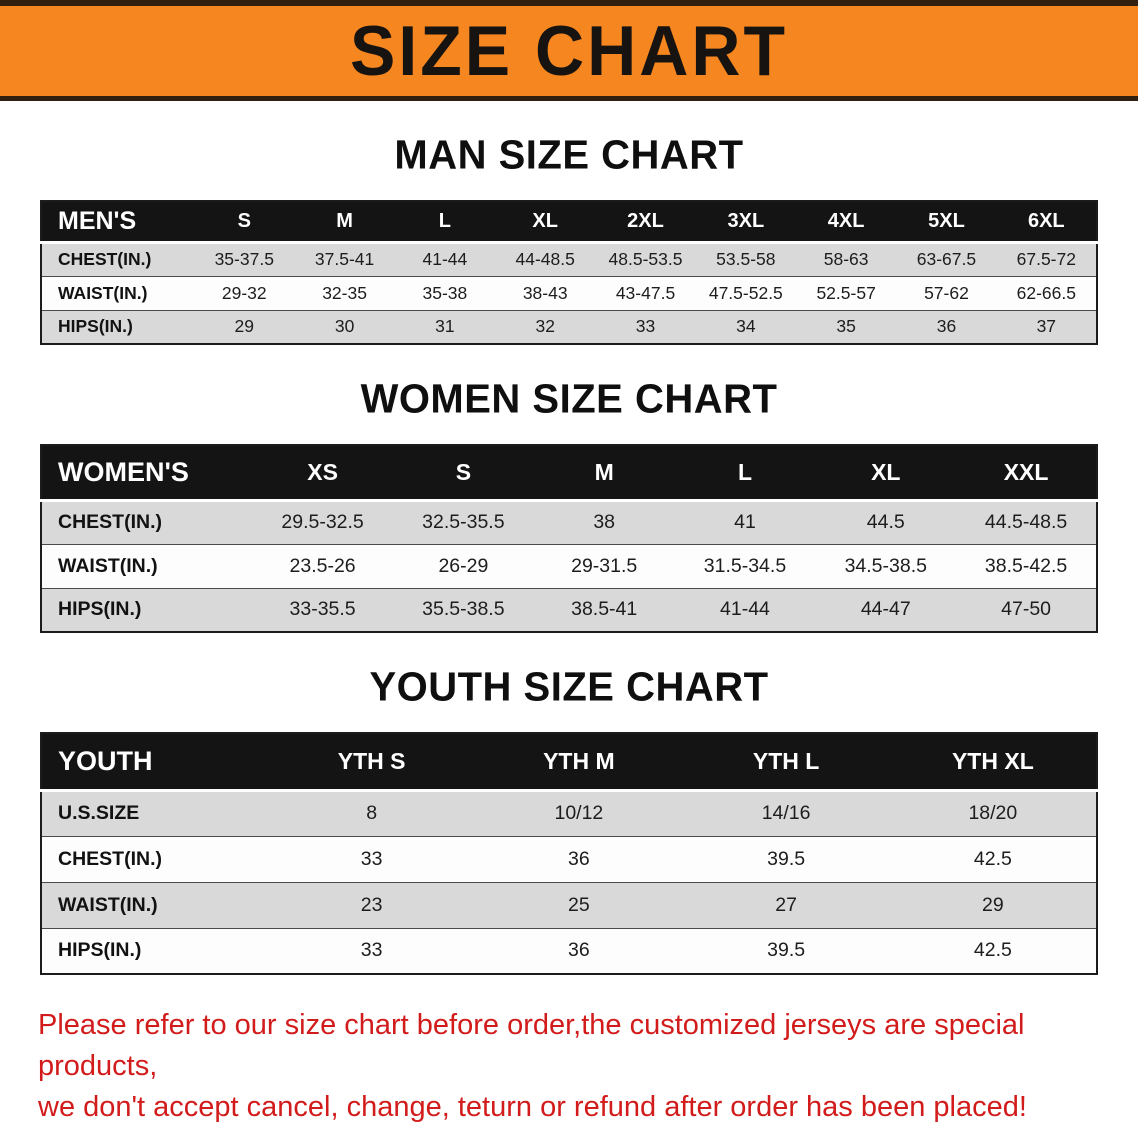  Describe the element at coordinates (344, 326) in the screenshot. I see `size-value-cell: 30` at that location.